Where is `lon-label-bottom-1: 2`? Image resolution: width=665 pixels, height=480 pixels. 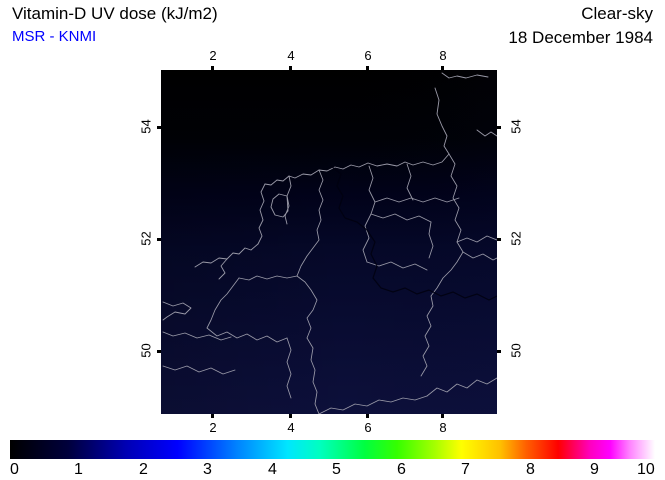 lon-label-bottom-1: 2 is located at coordinates (213, 427).